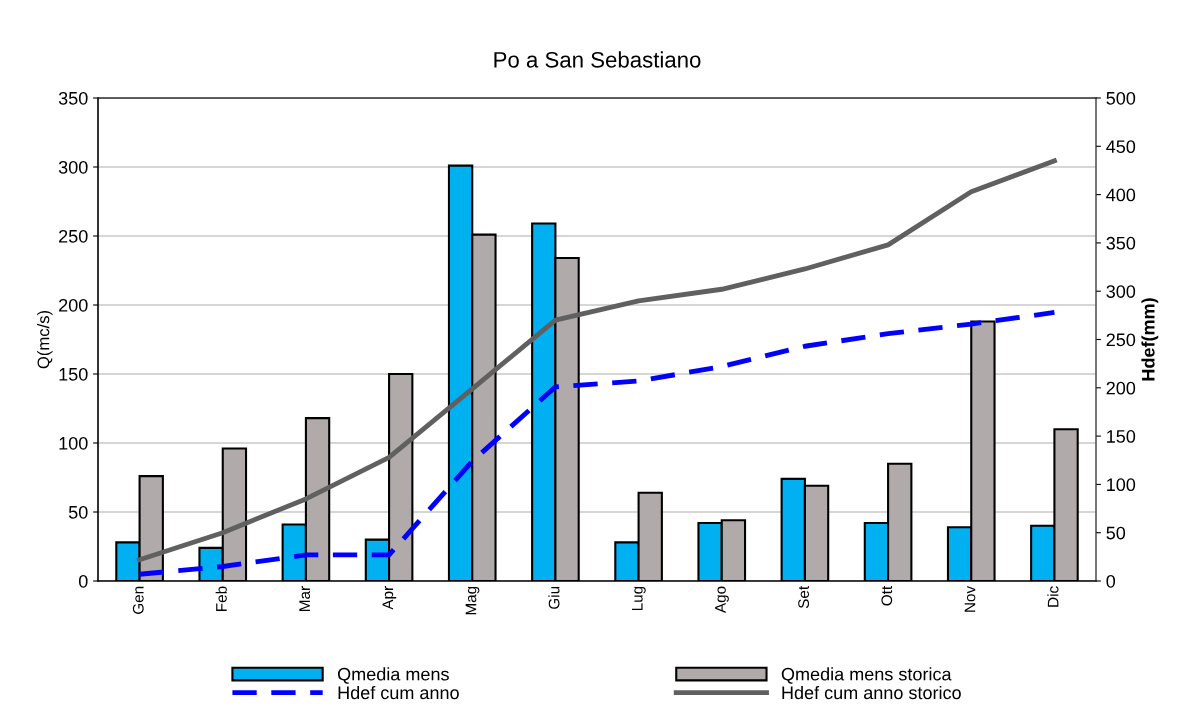  Describe the element at coordinates (73, 167) in the screenshot. I see `y-tick-label: 300` at that location.